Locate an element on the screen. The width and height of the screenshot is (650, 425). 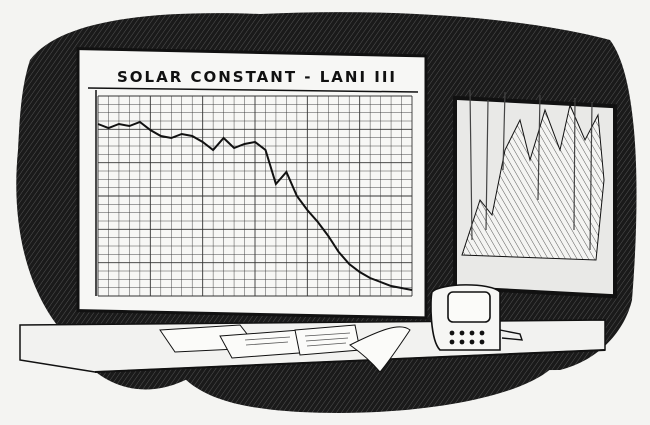
window-ice-peaks is located at coordinates (533, 182).